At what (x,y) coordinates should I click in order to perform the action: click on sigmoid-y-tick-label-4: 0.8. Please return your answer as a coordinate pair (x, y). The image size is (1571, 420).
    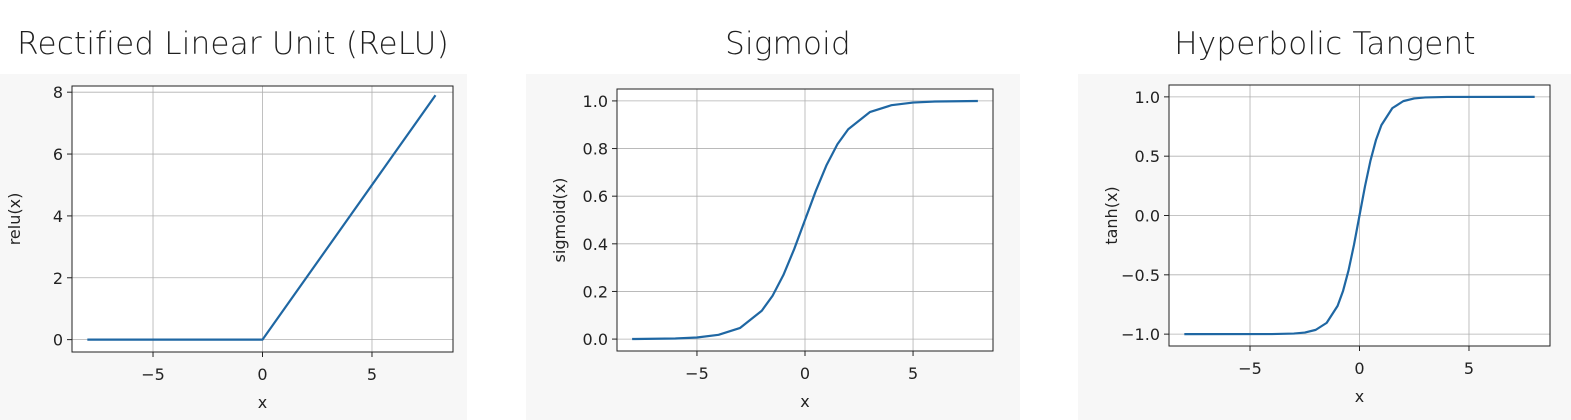
    Looking at the image, I should click on (595, 149).